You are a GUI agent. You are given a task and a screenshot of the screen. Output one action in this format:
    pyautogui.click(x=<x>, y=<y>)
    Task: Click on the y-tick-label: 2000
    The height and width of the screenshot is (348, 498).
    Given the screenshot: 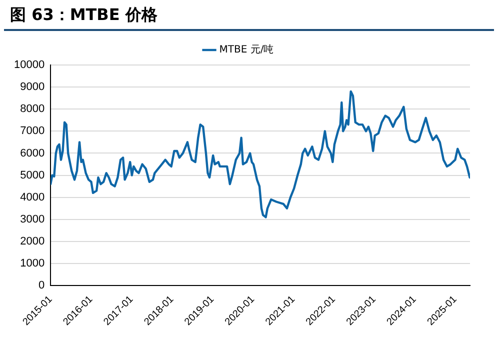 What is the action you would take?
    pyautogui.click(x=32, y=241)
    